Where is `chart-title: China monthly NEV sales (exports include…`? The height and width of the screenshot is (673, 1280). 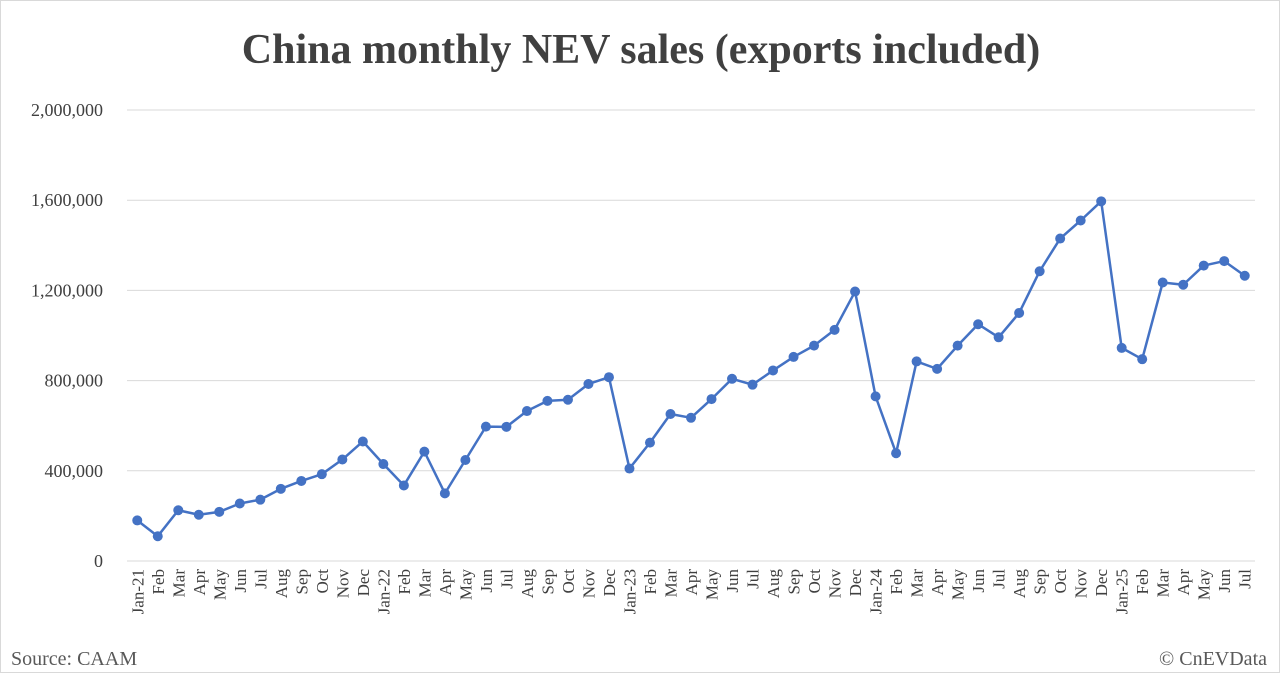
chart-title: China monthly NEV sales (exports include… is located at coordinates (641, 50).